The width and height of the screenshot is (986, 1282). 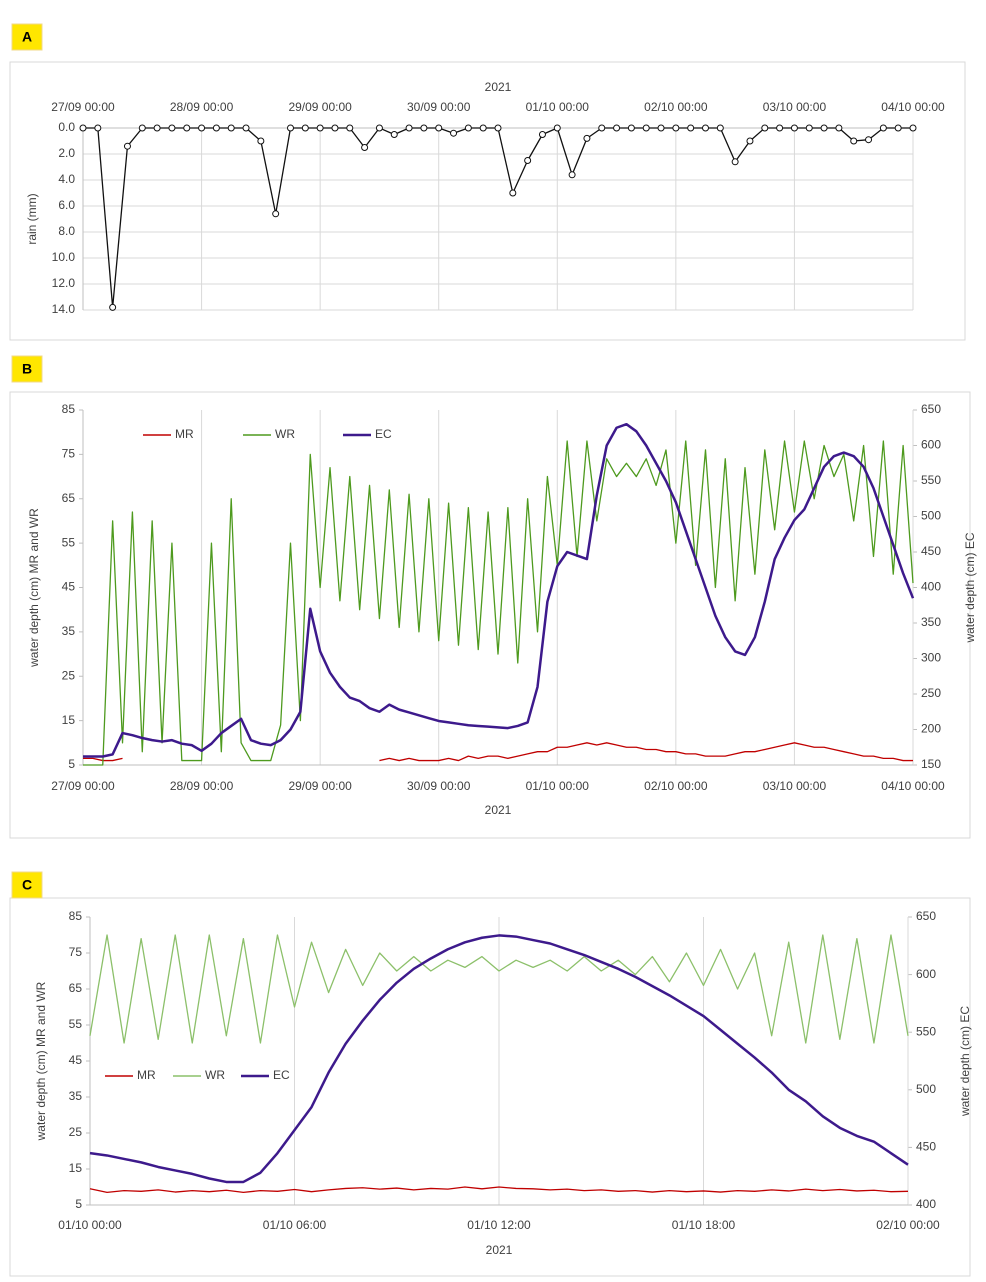 What do you see at coordinates (931, 764) in the screenshot?
I see `y2-tick-label: 150` at bounding box center [931, 764].